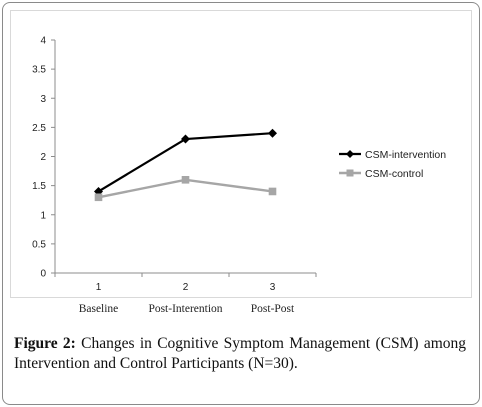  What do you see at coordinates (43, 99) in the screenshot?
I see `y-tick-label: 3` at bounding box center [43, 99].